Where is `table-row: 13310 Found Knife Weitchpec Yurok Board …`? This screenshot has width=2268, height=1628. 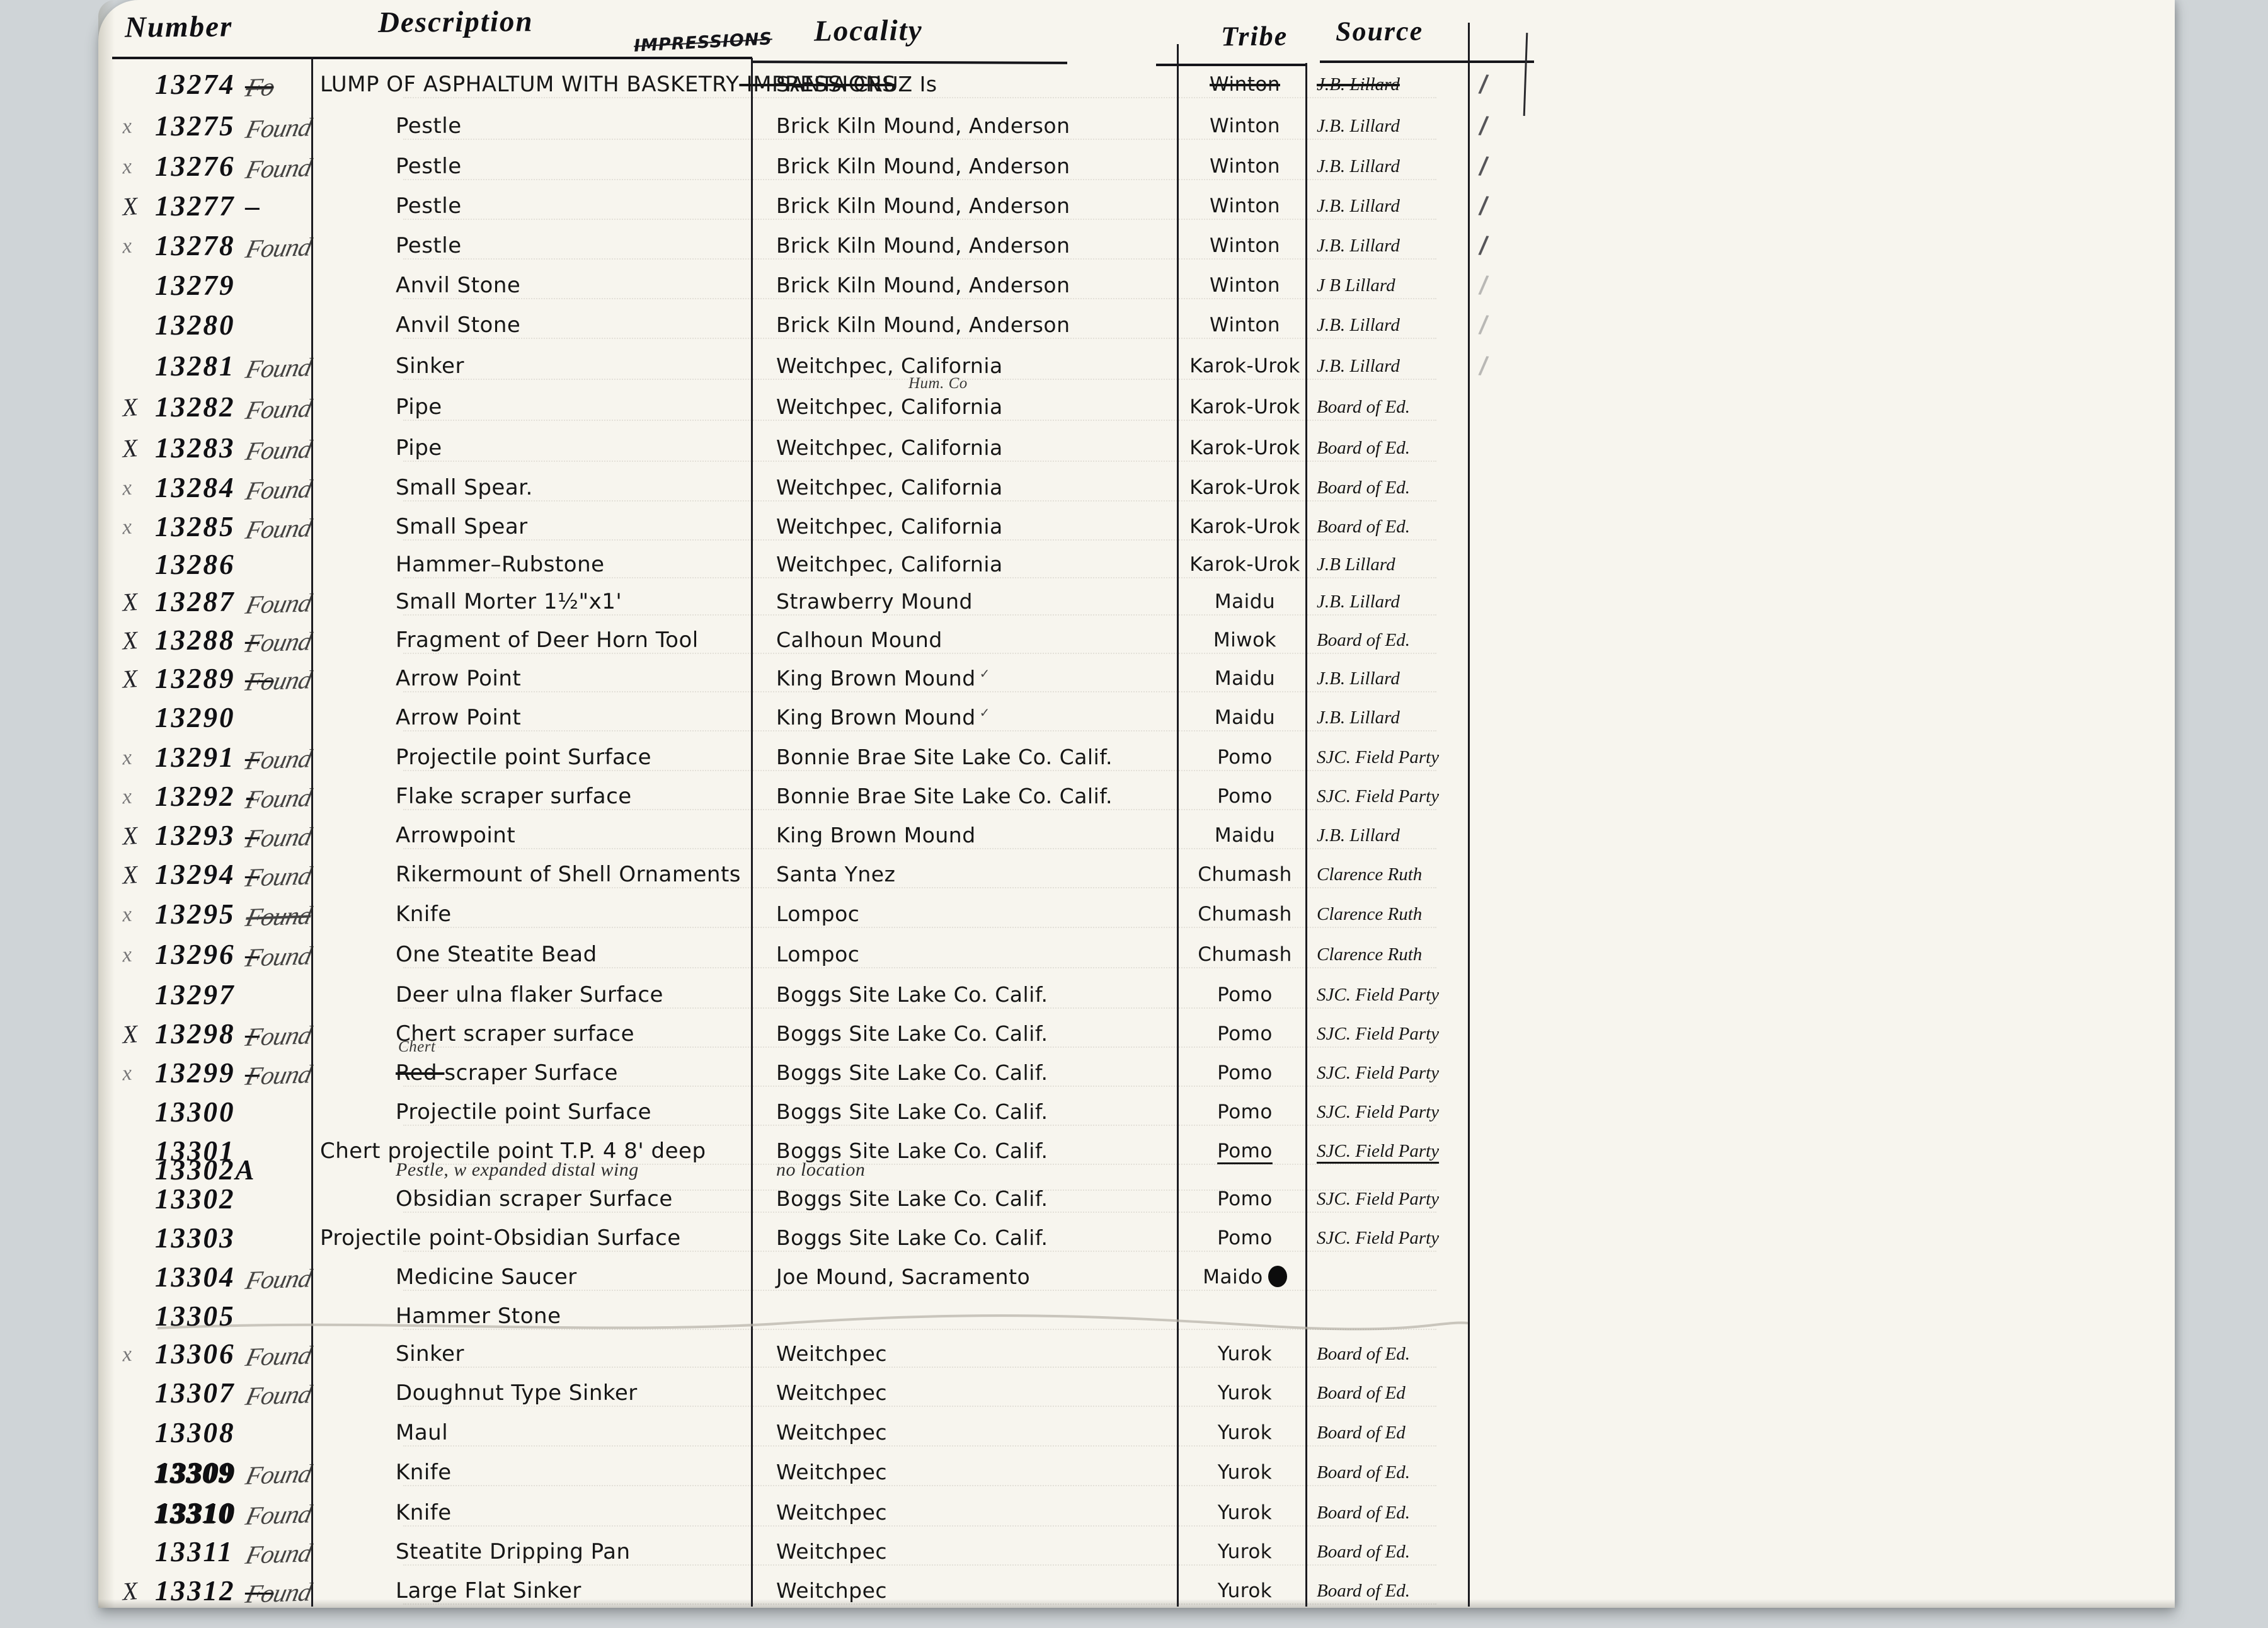 table-row: 13310 Found Knife Weitchpec Yurok Board … is located at coordinates (1134, 1513).